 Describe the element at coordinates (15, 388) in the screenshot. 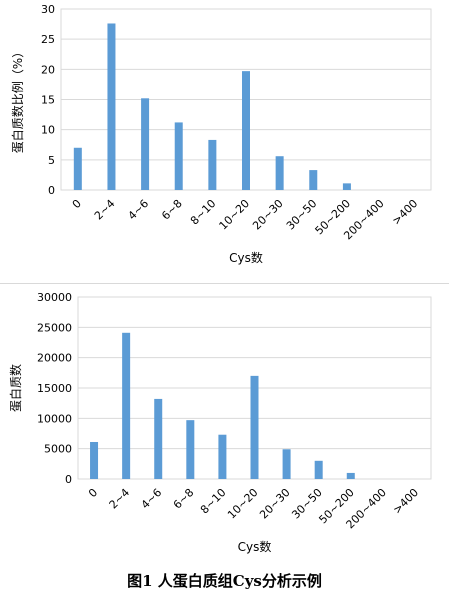

I see `y-axis-label: 蛋白质数` at that location.